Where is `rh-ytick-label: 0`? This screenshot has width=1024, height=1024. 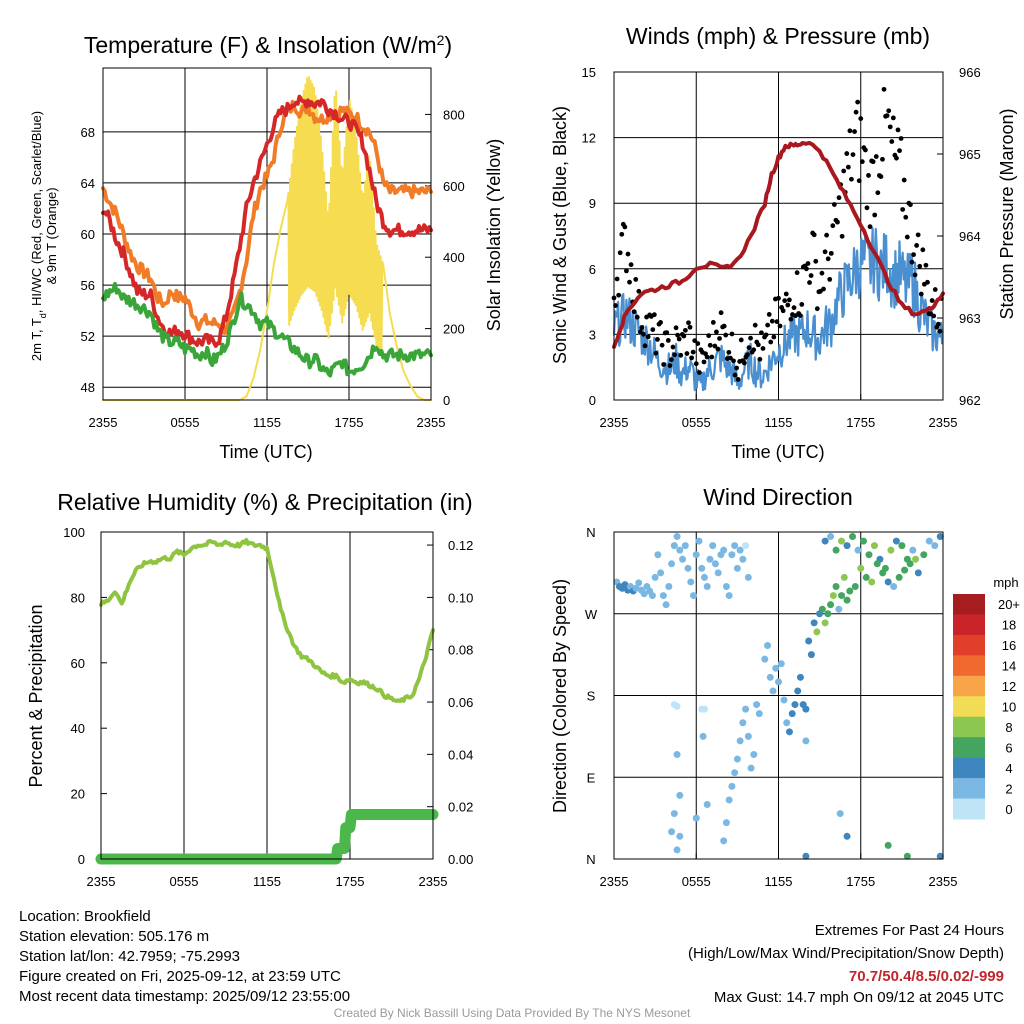 rh-ytick-label: 0 is located at coordinates (81, 859).